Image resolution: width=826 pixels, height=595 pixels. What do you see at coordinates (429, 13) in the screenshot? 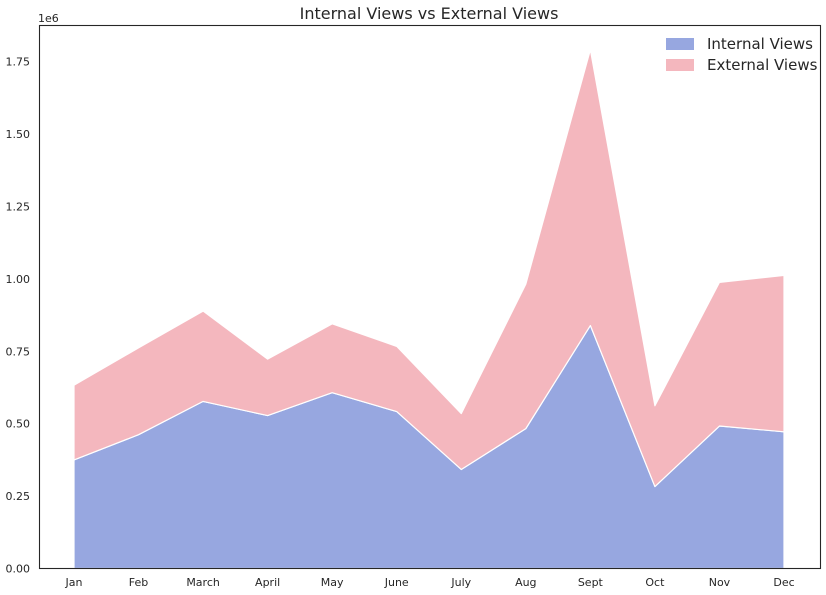
I see `chart-title: Internal Views vs External Views` at bounding box center [429, 13].